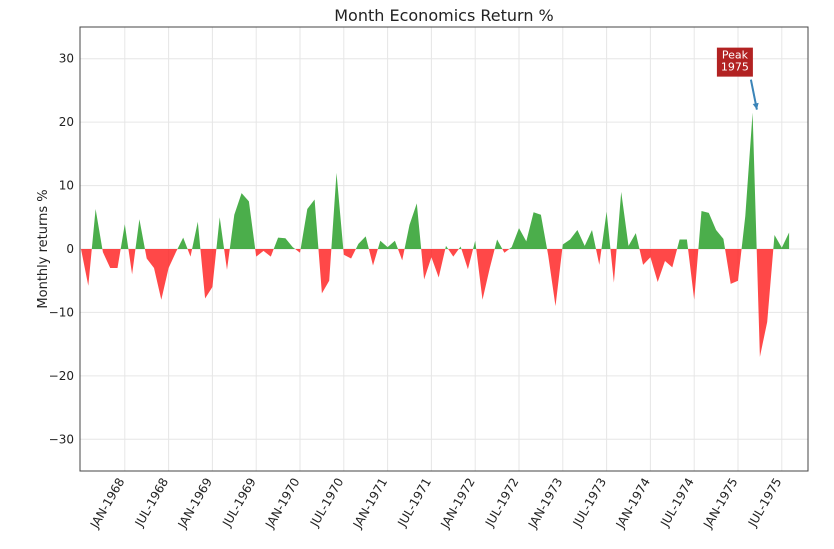 Image resolution: width=834 pixels, height=549 pixels. Describe the element at coordinates (735, 55) in the screenshot. I see `annotation-label: Peak` at that location.